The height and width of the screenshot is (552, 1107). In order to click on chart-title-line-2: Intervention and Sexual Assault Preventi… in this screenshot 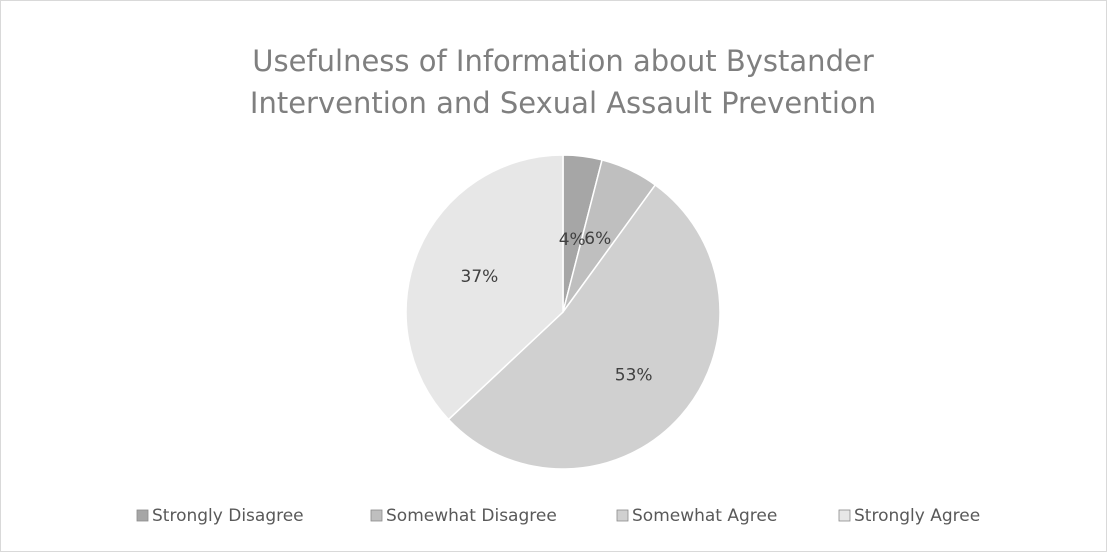, I will do `click(563, 103)`.